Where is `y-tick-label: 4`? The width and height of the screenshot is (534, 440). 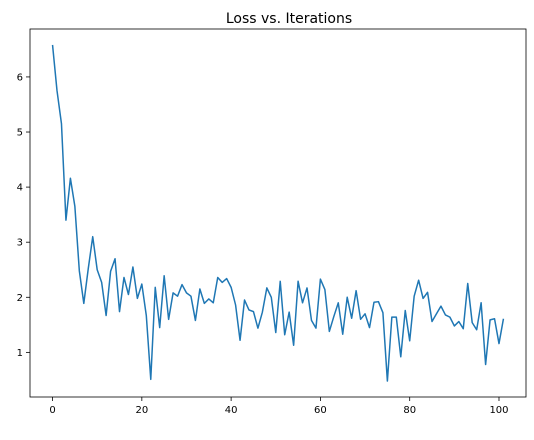 y-tick-label: 4 is located at coordinates (20, 188).